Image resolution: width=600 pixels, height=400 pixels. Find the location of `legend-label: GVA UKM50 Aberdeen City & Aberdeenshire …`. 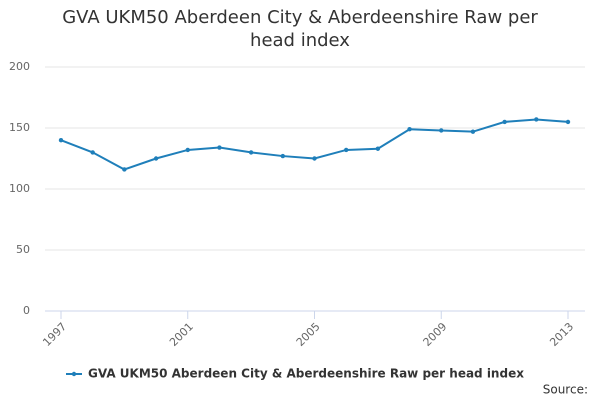

legend-label: GVA UKM50 Aberdeen City & Aberdeenshire … is located at coordinates (306, 374).